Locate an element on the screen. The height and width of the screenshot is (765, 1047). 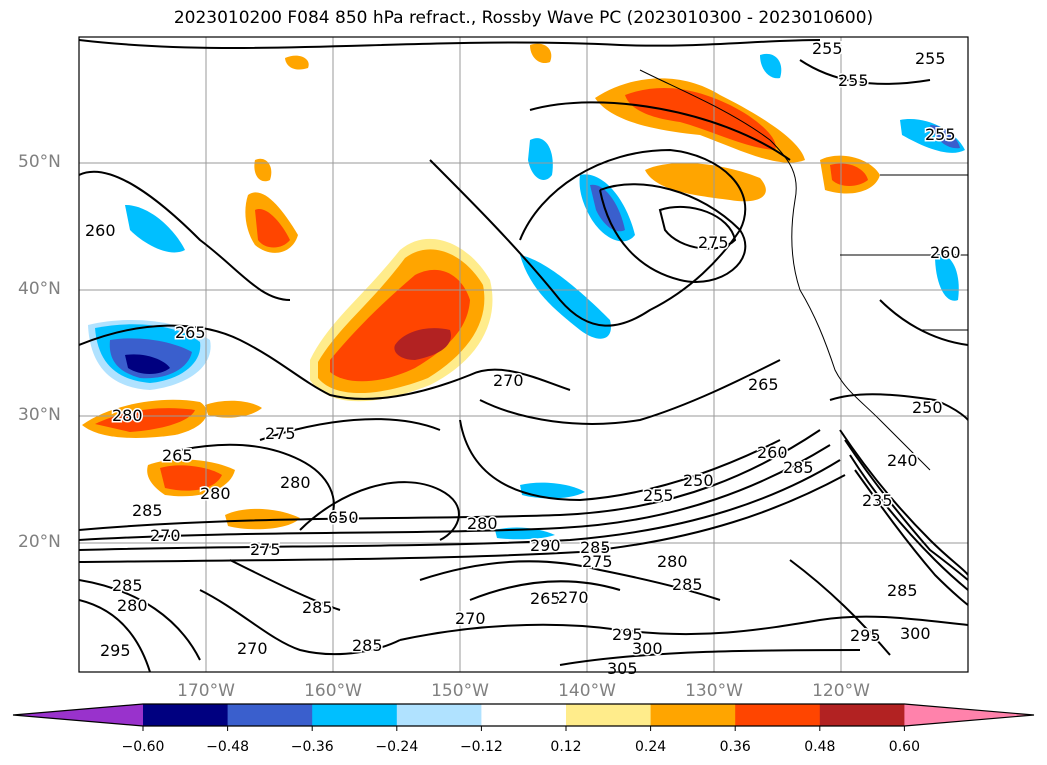
colorbar-tick-label: −0.12 is located at coordinates (481, 747).